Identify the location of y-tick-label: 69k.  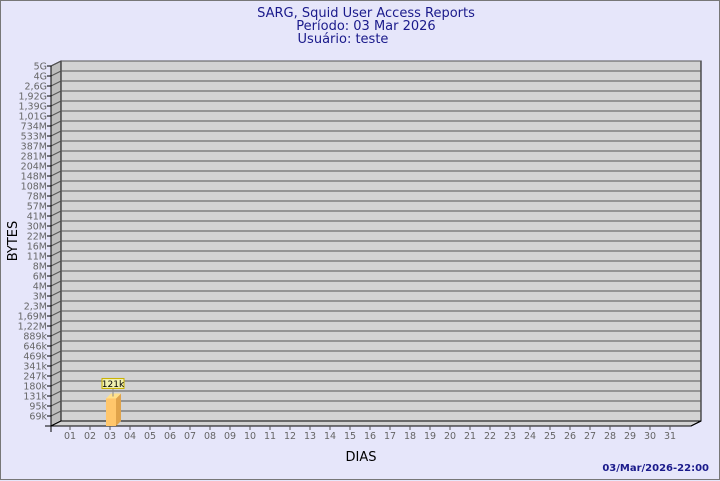
(38, 417).